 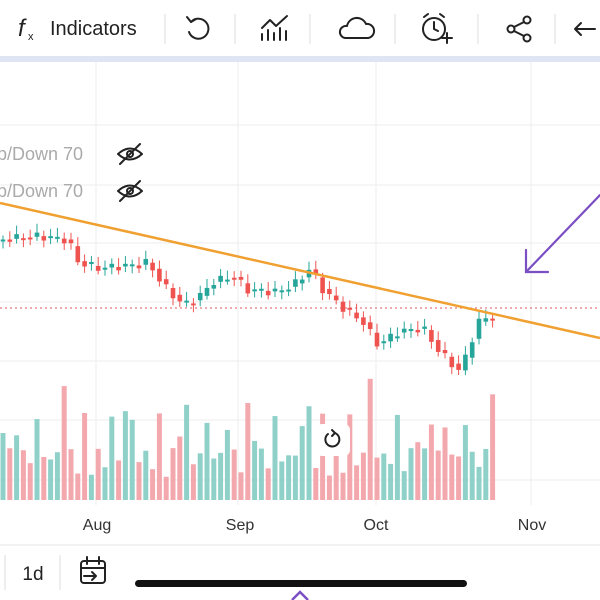 I want to click on indicators-button: Indicators, so click(x=93, y=29).